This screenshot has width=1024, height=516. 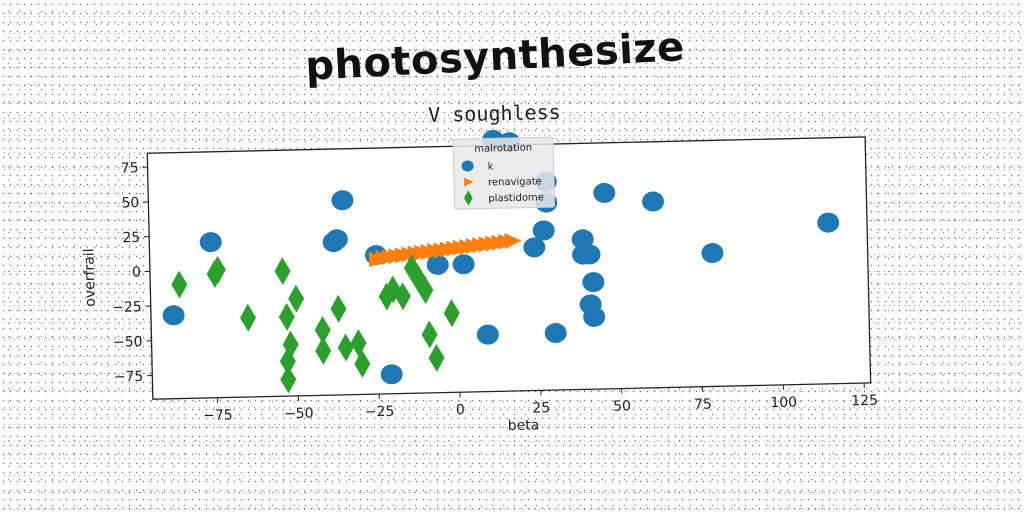 What do you see at coordinates (541, 408) in the screenshot?
I see `x-tick-label: 25` at bounding box center [541, 408].